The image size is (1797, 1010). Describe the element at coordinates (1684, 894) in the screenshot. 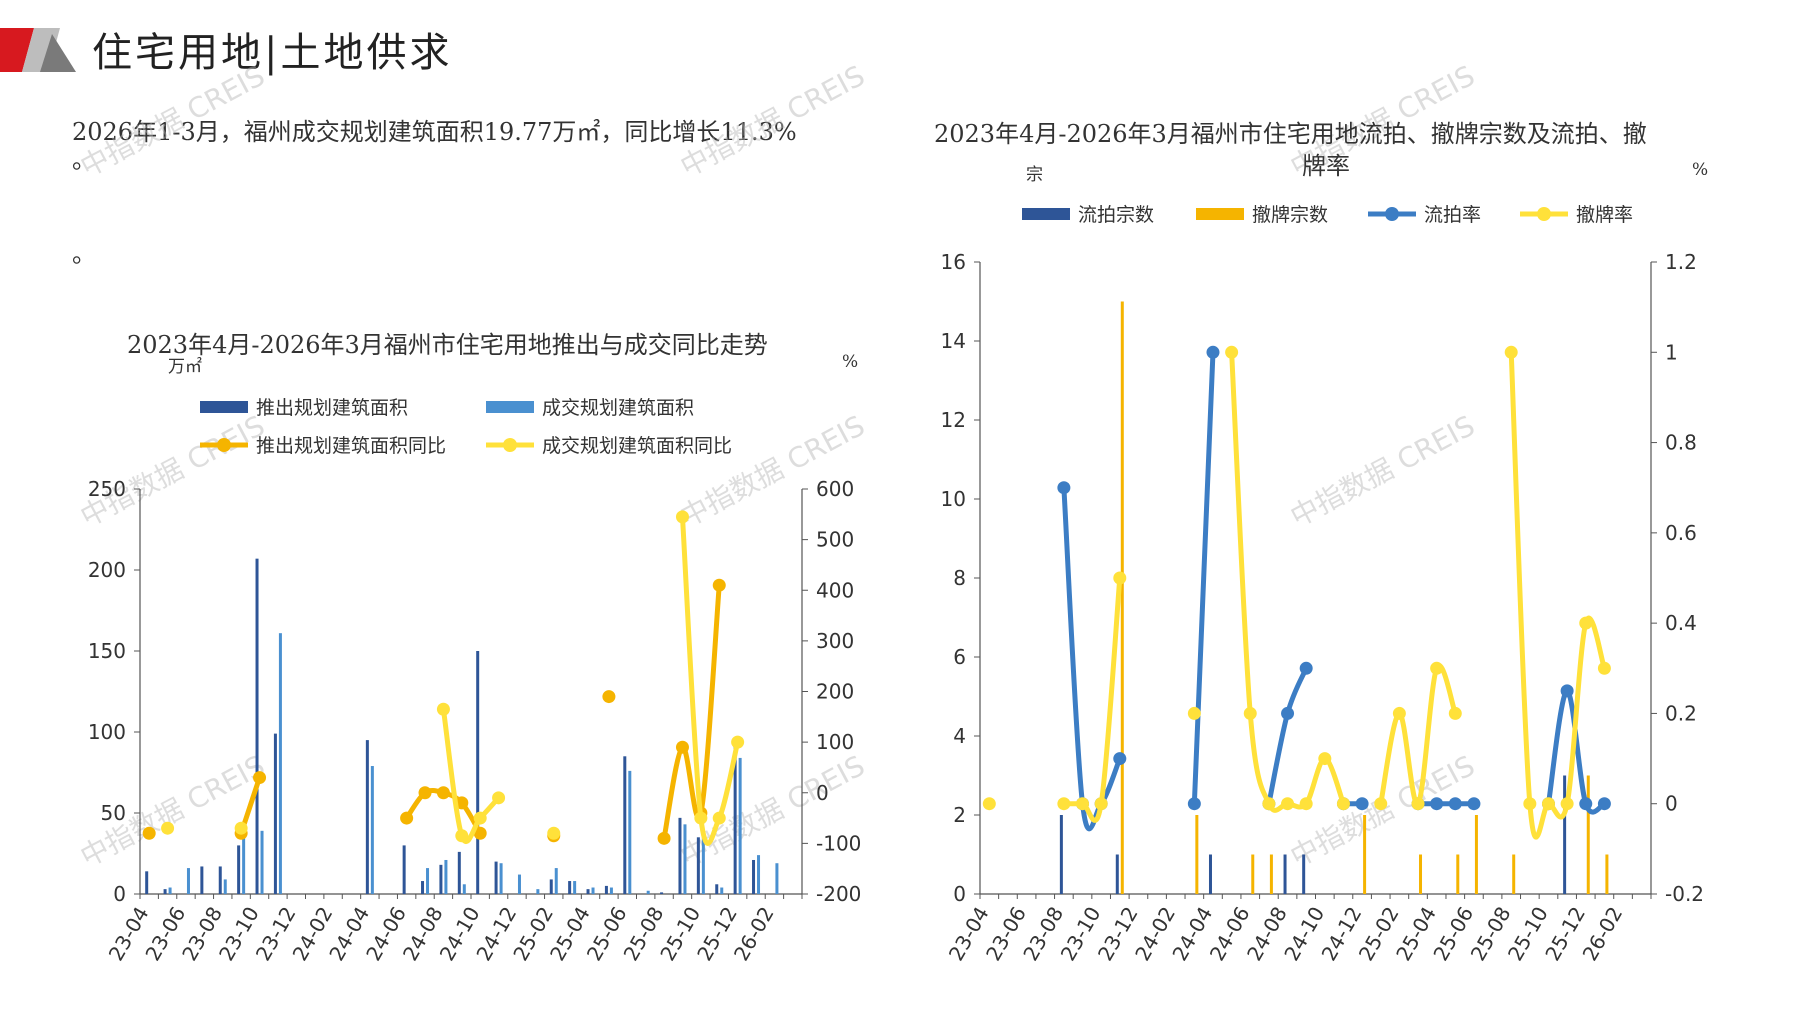

I see `c2-right-tick-label: -0.2` at that location.